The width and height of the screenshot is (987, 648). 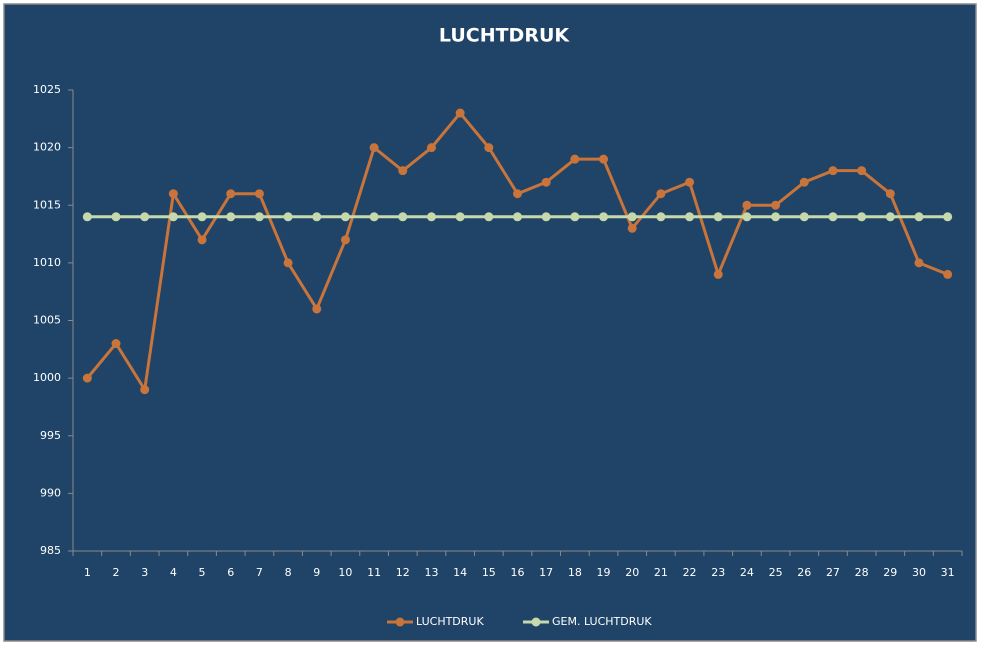 I want to click on x-tick-label: 10, so click(x=345, y=572).